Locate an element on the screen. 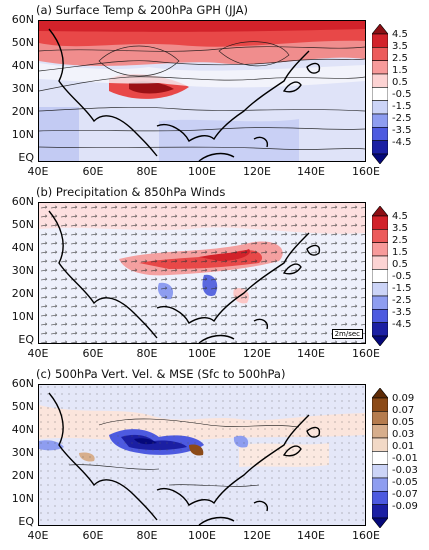  panel-title: (a) Surface Temp & 200hPa GPH (JJA) is located at coordinates (142, 10).